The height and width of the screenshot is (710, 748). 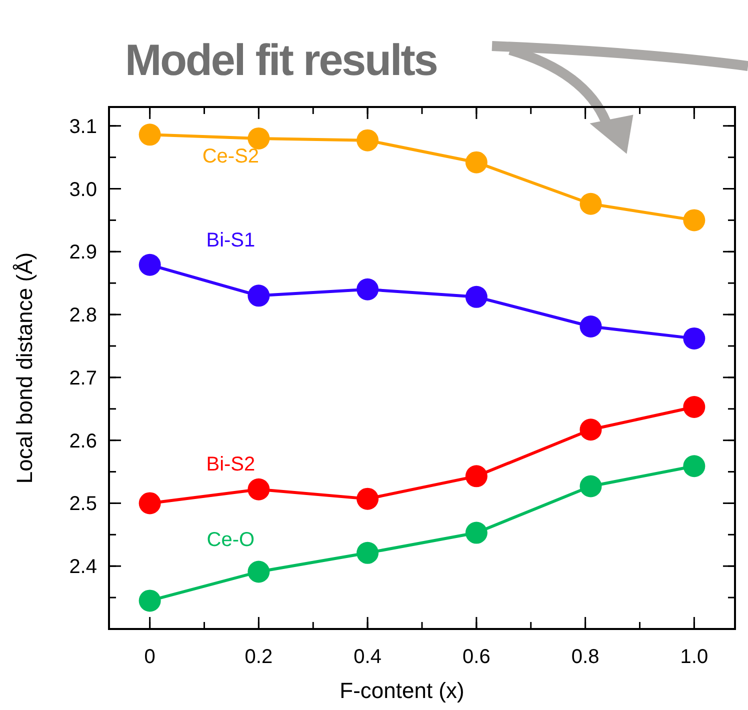 What do you see at coordinates (231, 464) in the screenshot?
I see `series-label: Bi-S2` at bounding box center [231, 464].